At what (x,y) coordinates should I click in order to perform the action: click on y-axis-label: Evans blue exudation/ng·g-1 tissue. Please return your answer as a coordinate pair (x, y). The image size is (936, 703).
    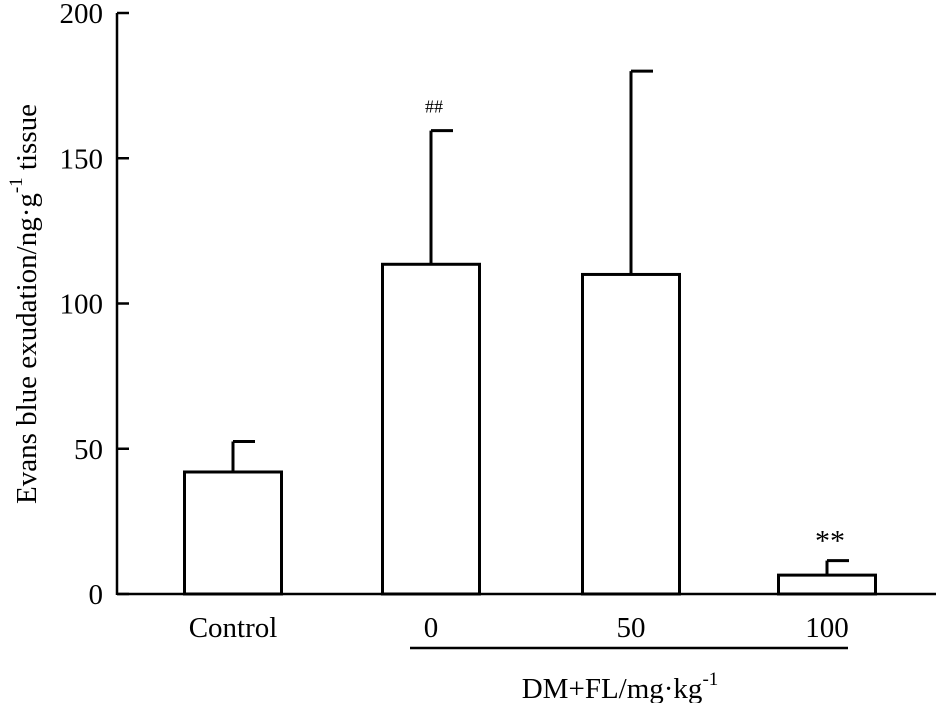
    Looking at the image, I should click on (24, 304).